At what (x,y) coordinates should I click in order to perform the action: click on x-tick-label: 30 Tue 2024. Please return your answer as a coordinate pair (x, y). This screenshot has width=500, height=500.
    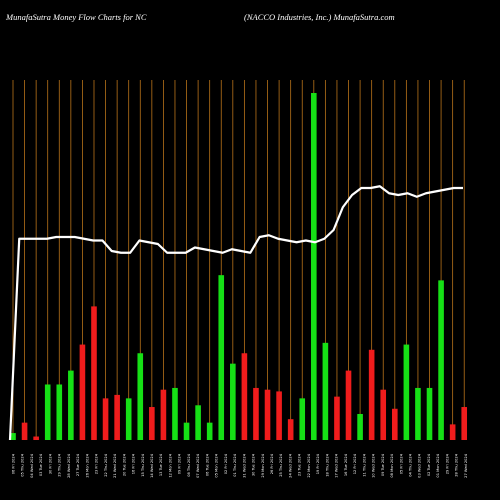
    Looking at the image, I should click on (254, 464).